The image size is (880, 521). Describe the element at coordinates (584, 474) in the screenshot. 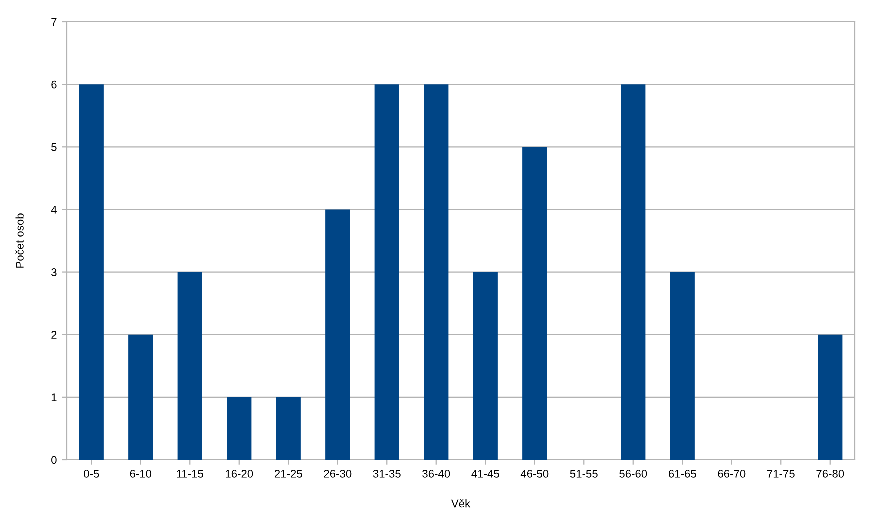

I see `x-tick-label: 51-55` at that location.